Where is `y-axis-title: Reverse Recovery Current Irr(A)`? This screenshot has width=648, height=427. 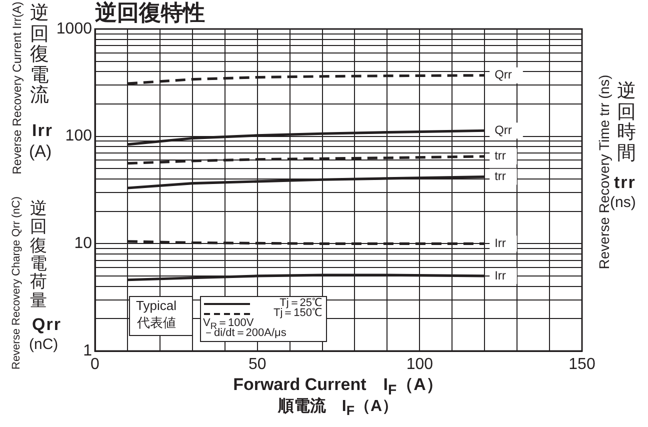 y-axis-title: Reverse Recovery Current Irr(A) is located at coordinates (17, 88).